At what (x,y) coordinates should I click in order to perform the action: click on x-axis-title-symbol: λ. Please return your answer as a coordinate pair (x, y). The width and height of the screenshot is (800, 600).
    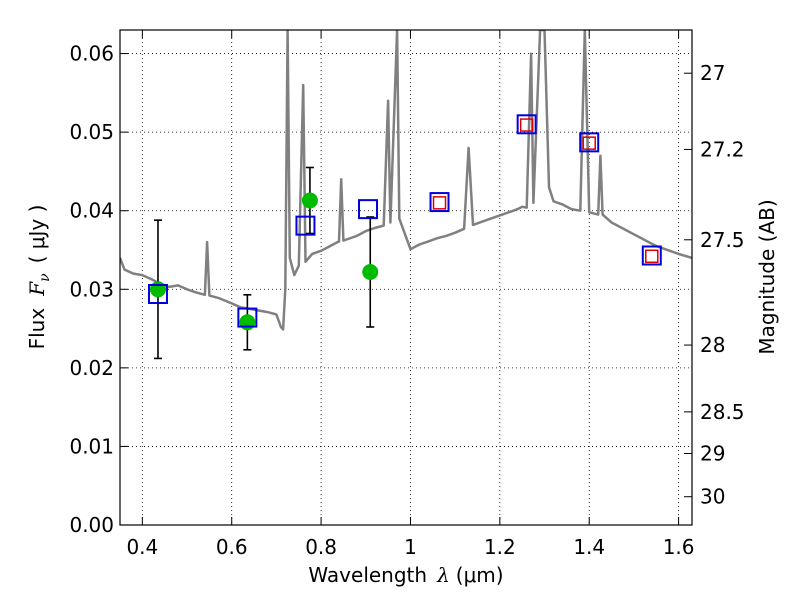
    Looking at the image, I should click on (443, 575).